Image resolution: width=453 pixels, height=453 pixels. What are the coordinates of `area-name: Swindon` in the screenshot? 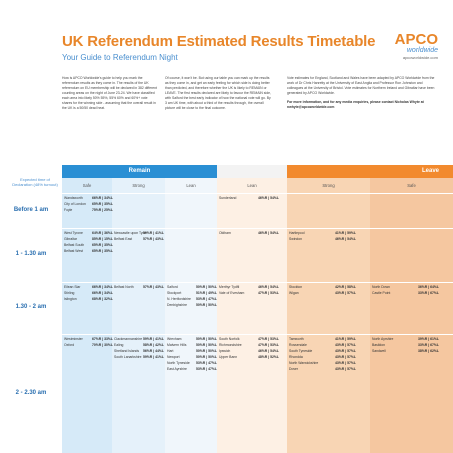 It's located at (296, 239).